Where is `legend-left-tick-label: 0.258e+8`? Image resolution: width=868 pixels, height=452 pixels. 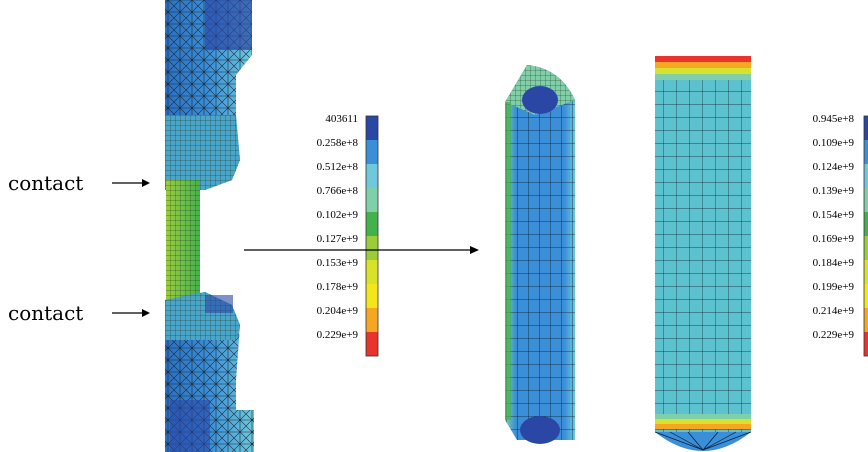
legend-left-tick-label: 0.258e+8 is located at coordinates (338, 143).